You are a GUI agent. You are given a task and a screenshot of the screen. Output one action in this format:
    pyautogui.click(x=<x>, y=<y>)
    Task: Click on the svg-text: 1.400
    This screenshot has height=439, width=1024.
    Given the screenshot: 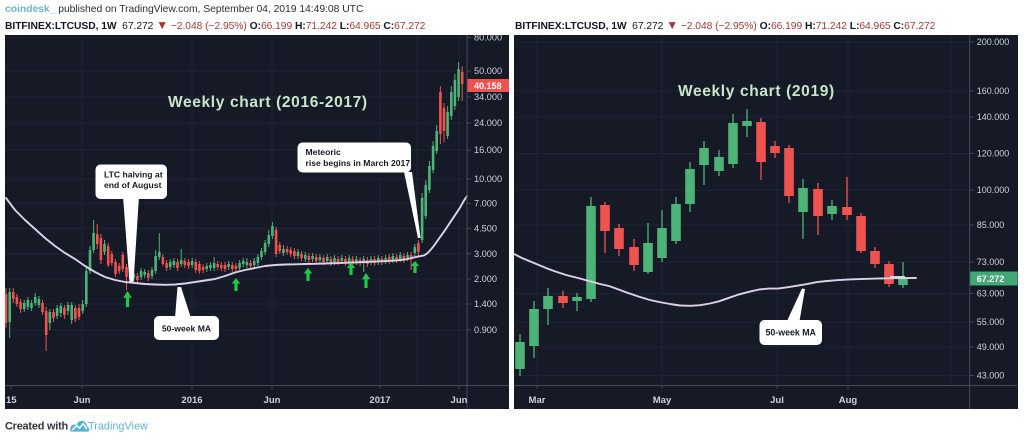 What is the action you would take?
    pyautogui.click(x=485, y=304)
    